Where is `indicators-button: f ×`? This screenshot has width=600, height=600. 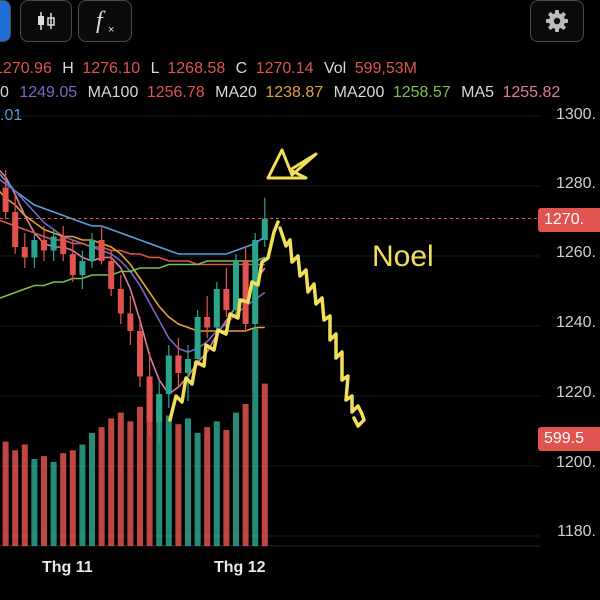
indicators-button: f × is located at coordinates (105, 21).